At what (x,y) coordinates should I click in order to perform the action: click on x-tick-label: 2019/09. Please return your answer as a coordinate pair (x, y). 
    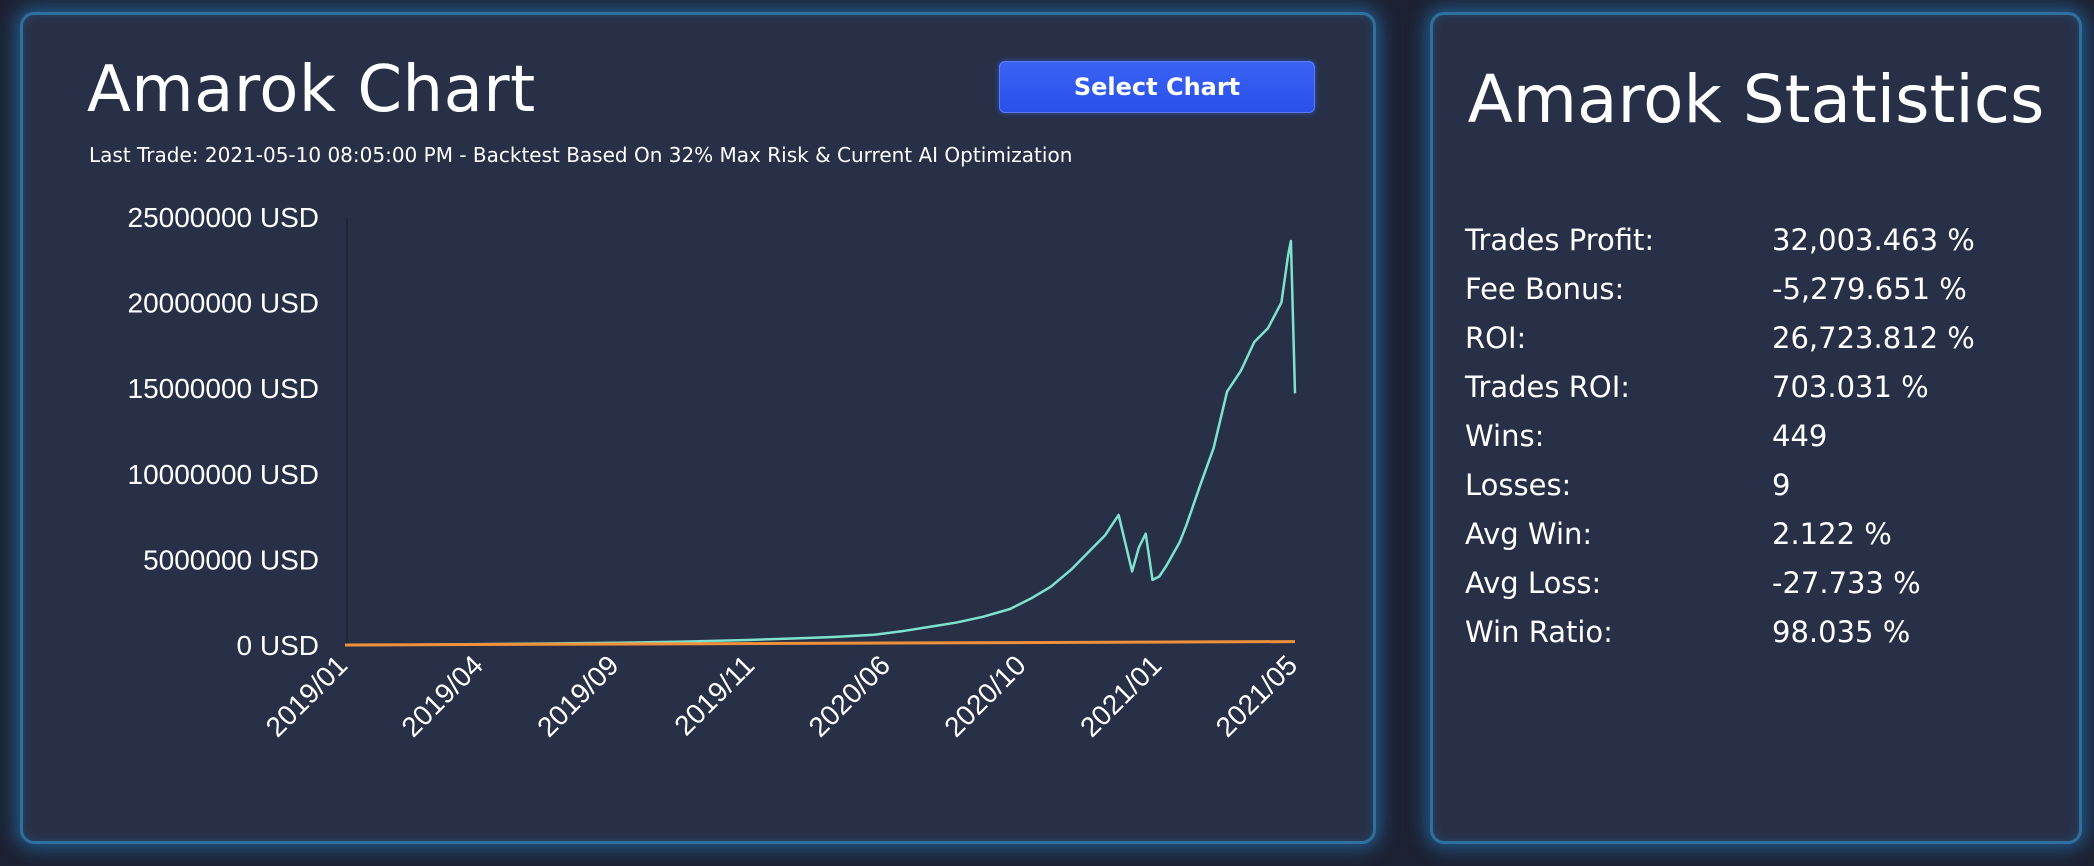
    Looking at the image, I should click on (577, 695).